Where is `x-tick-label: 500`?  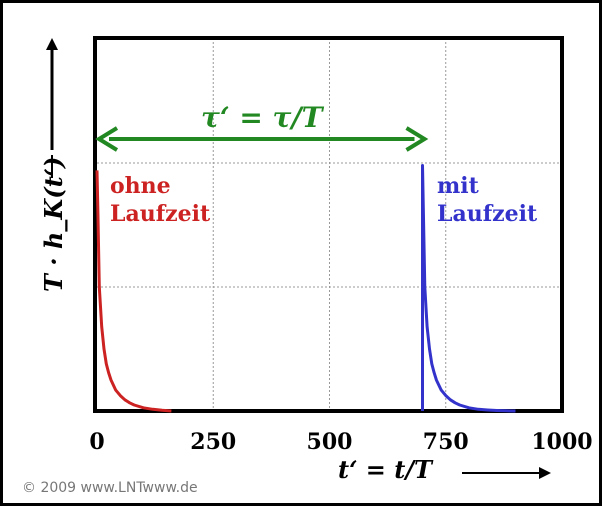
x-tick-label: 500 is located at coordinates (330, 442).